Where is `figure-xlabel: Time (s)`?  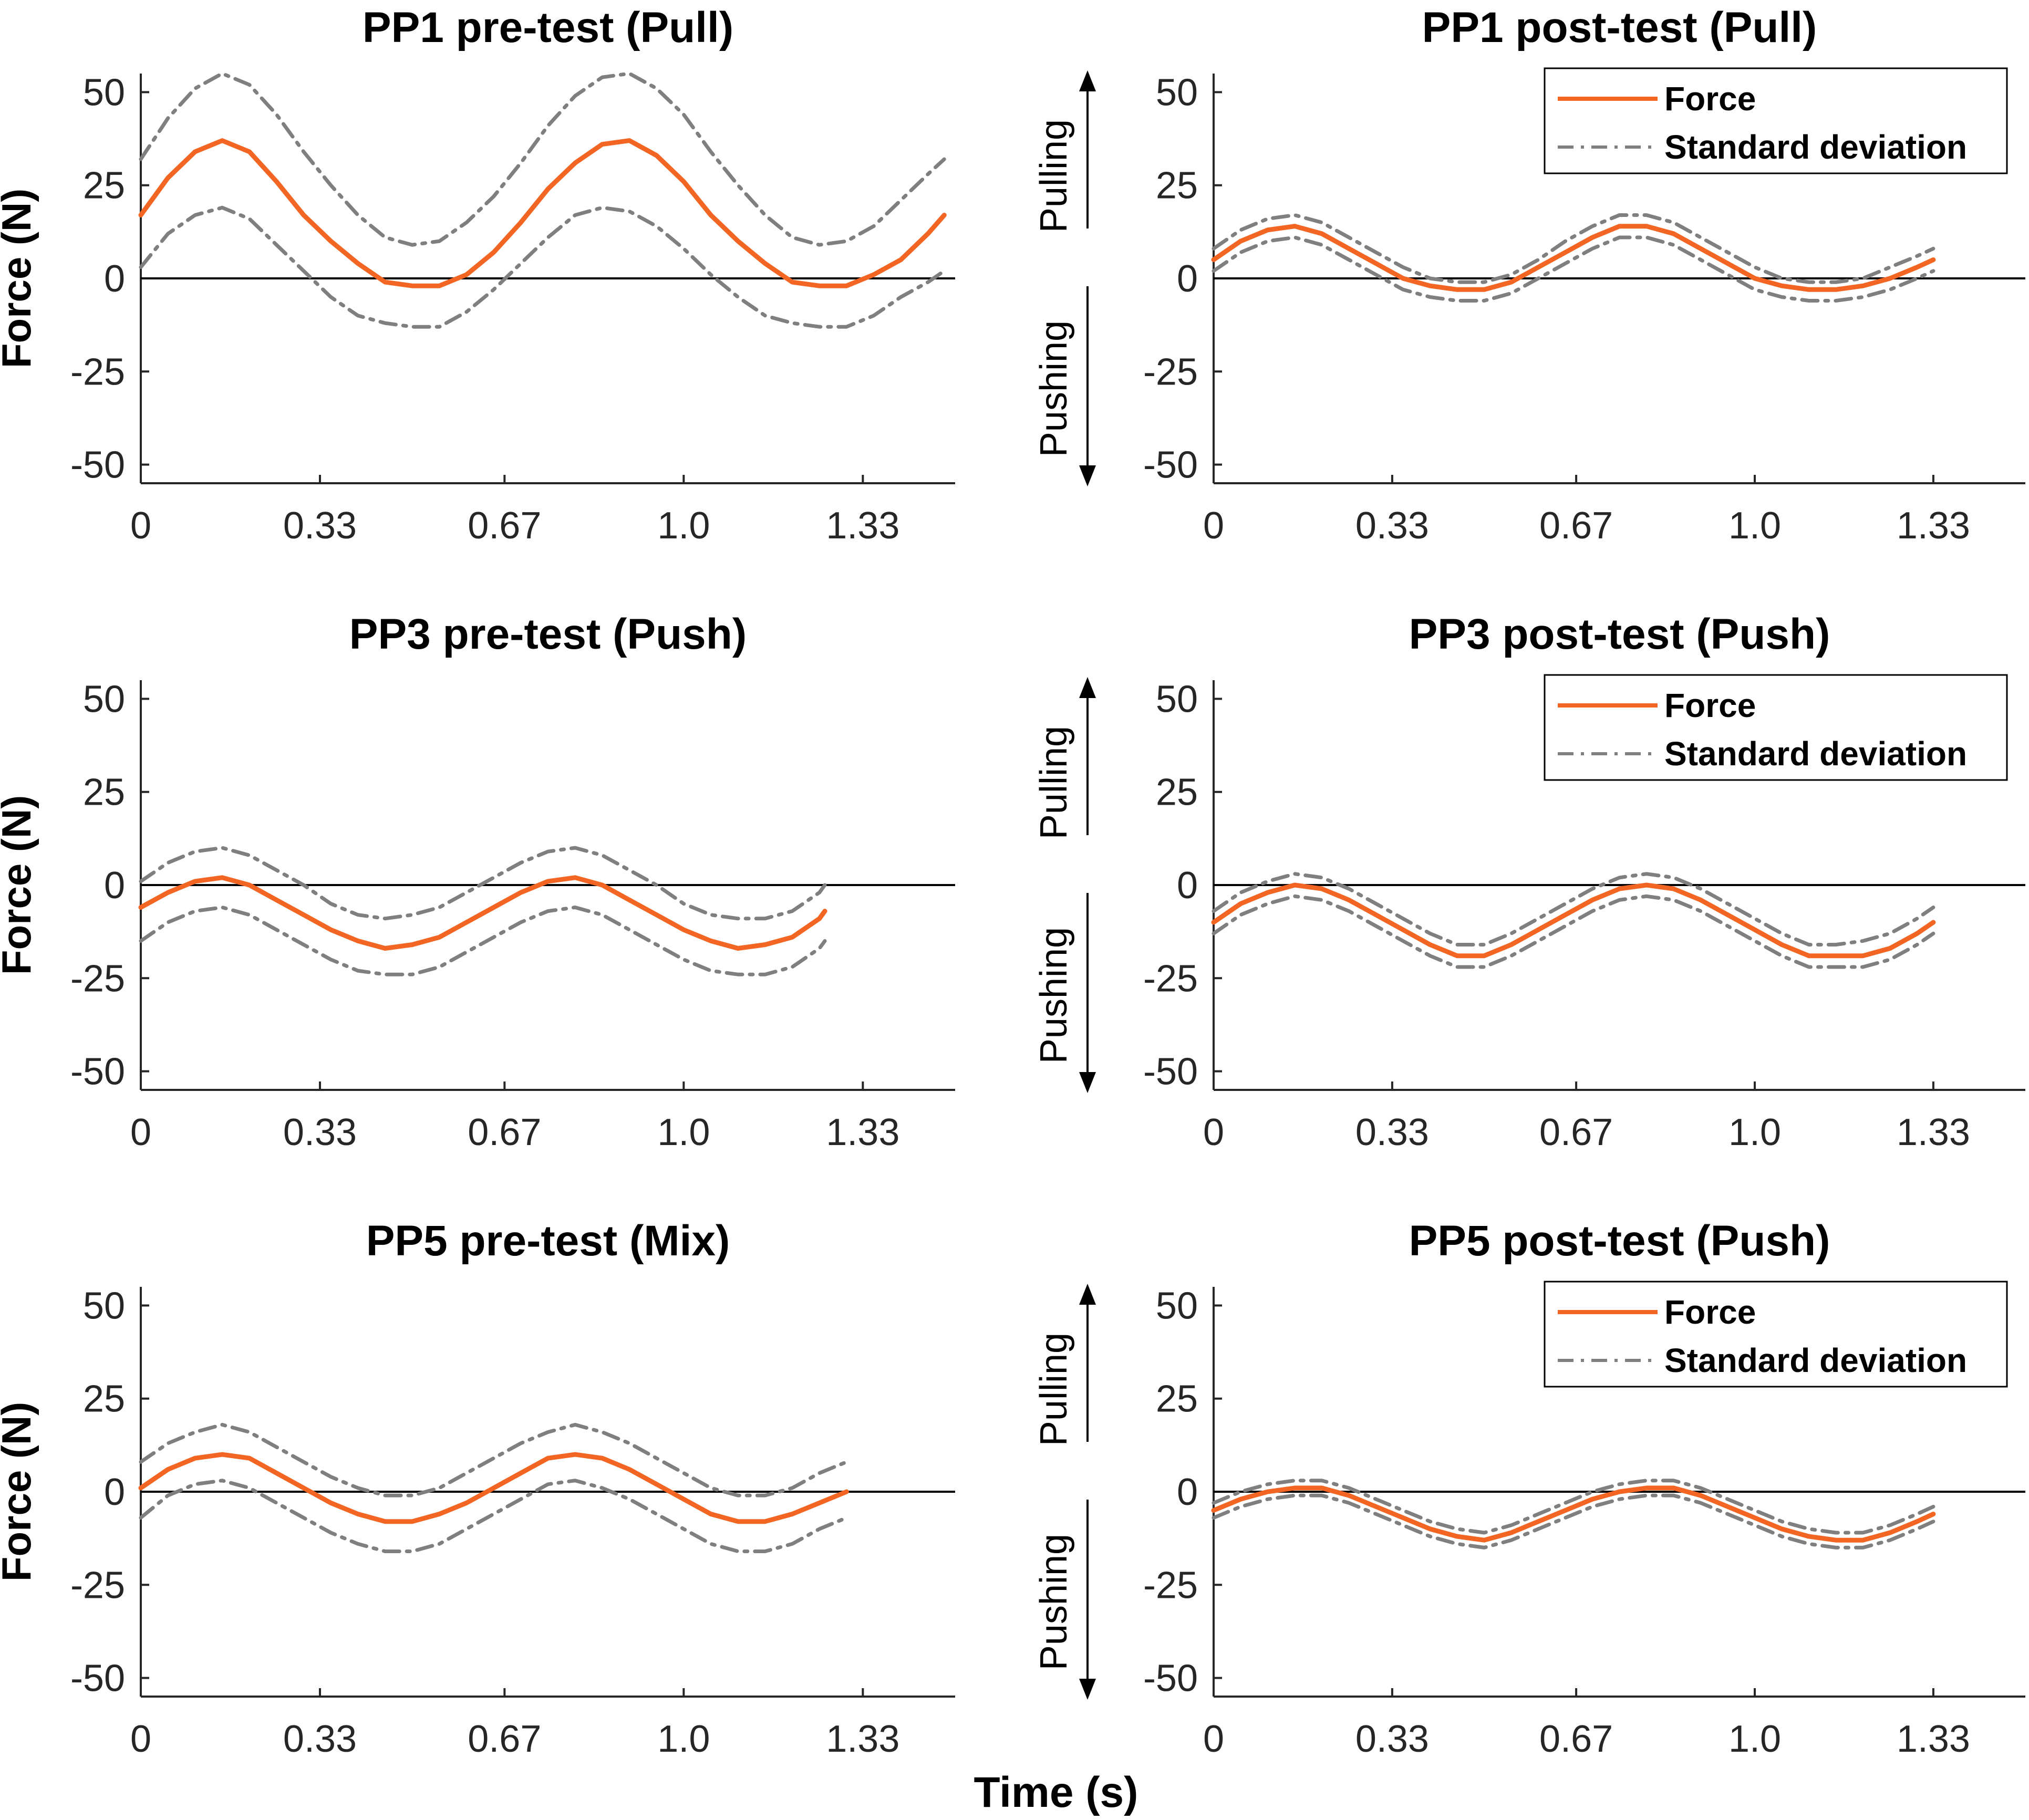
figure-xlabel: Time (s) is located at coordinates (1056, 1792).